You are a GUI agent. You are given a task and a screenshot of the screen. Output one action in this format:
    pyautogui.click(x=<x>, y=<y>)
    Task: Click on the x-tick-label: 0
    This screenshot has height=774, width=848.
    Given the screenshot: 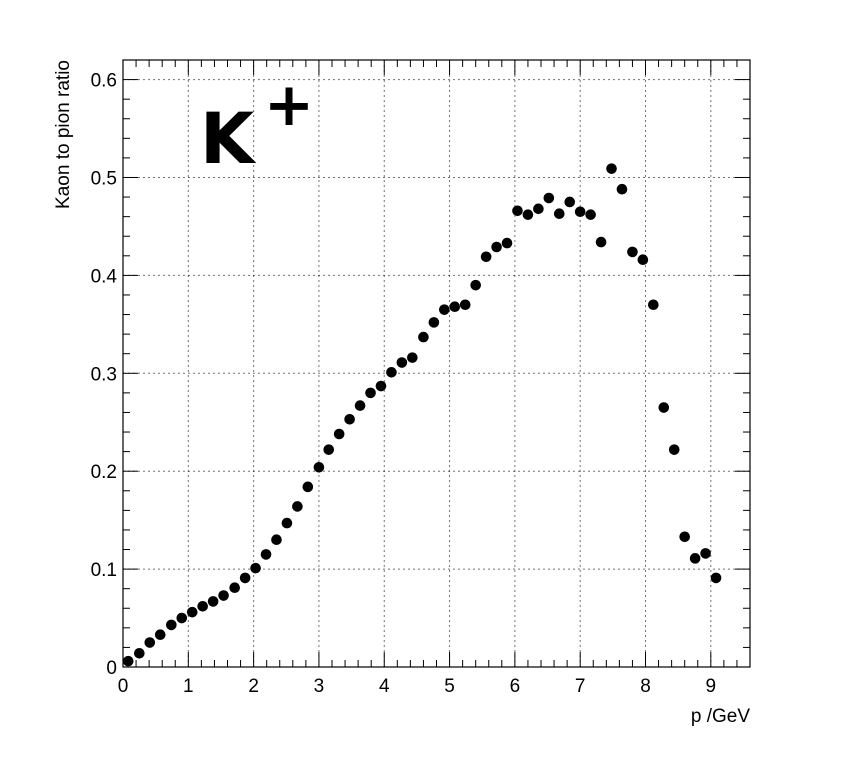 What is the action you would take?
    pyautogui.click(x=123, y=686)
    